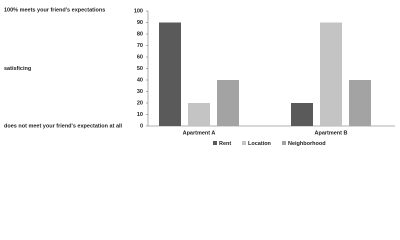 This screenshot has width=400, height=240. Describe the element at coordinates (17, 69) in the screenshot. I see `annotation: satisficing` at that location.